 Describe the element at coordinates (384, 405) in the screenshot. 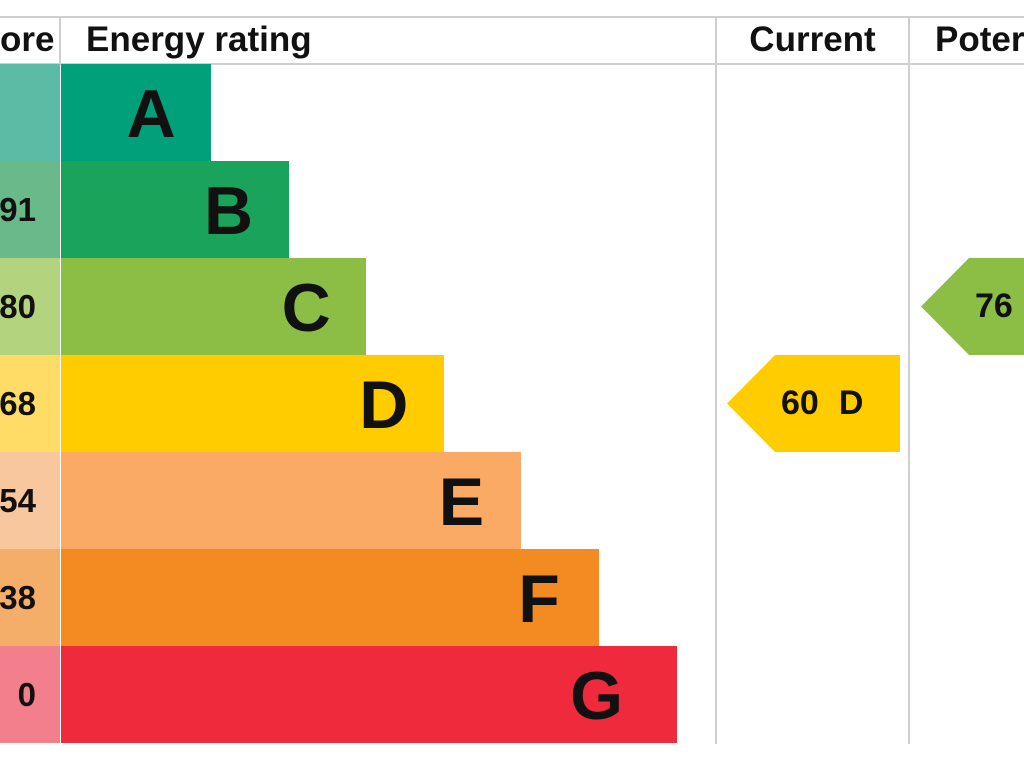

I see `band-letter-d: D` at that location.